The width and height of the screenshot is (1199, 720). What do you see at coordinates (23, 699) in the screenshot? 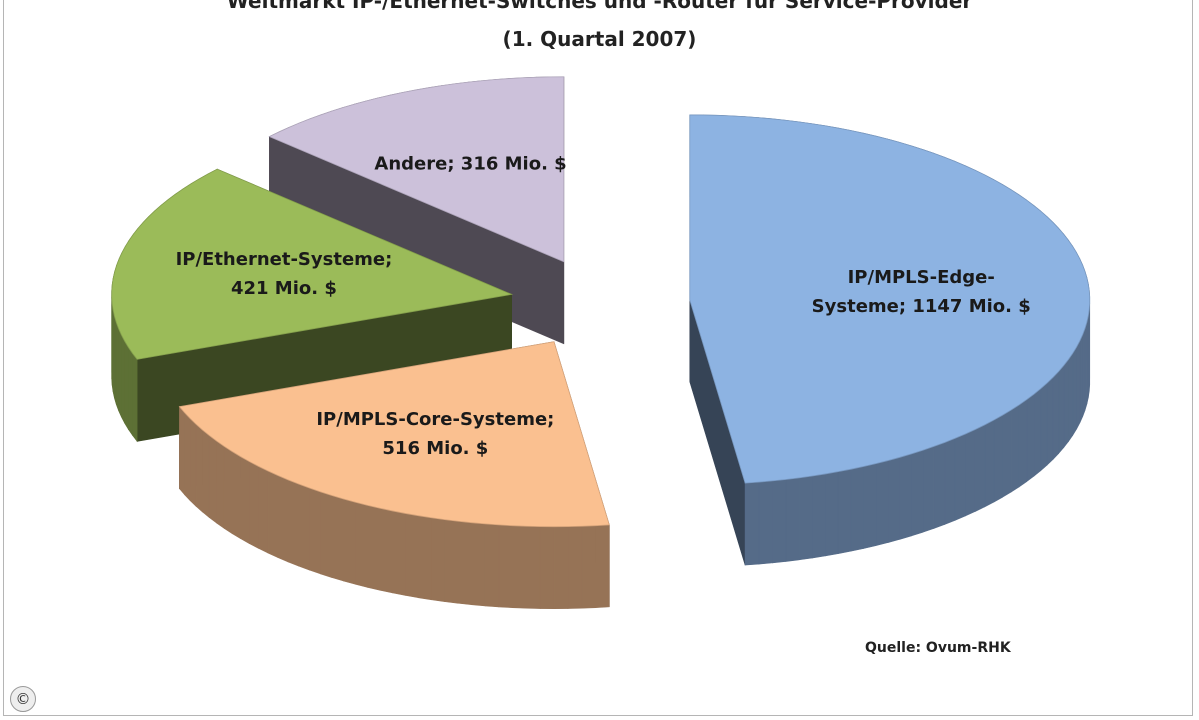
I see `copyright-badge: ©` at bounding box center [23, 699].